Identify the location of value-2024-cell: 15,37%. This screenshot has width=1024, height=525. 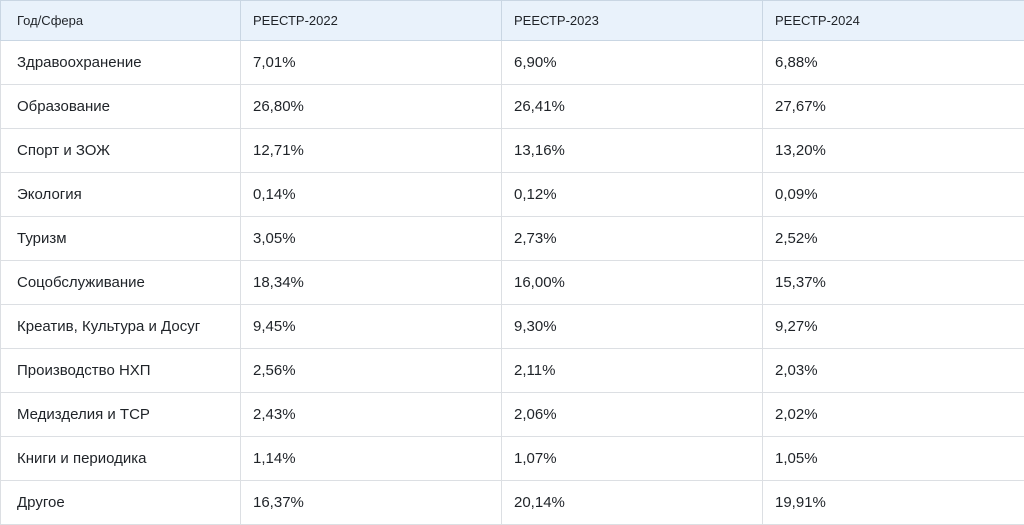
(893, 283).